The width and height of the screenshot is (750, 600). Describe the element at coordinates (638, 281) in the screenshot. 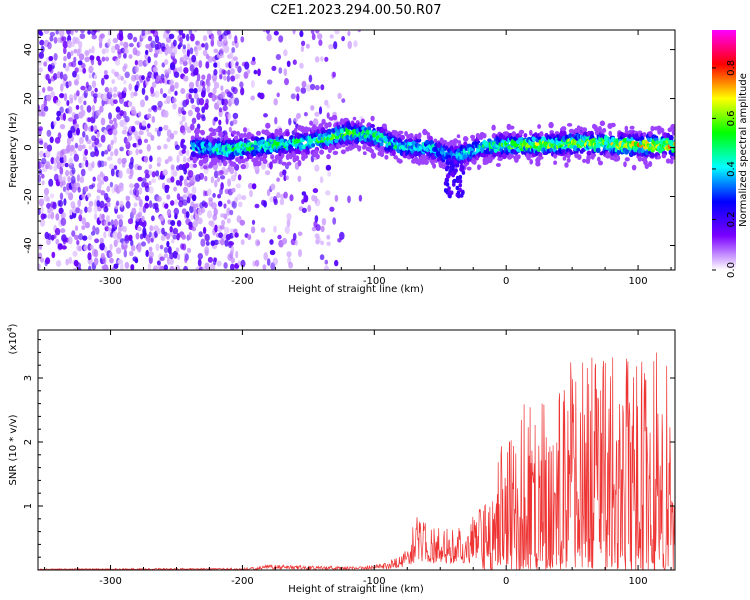

I see `x-tick-label: 100` at that location.